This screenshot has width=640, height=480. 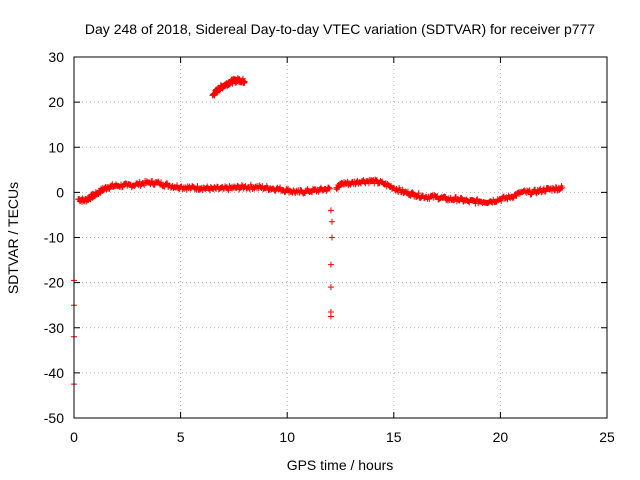 I want to click on y-tick-label: 20, so click(x=56, y=102).